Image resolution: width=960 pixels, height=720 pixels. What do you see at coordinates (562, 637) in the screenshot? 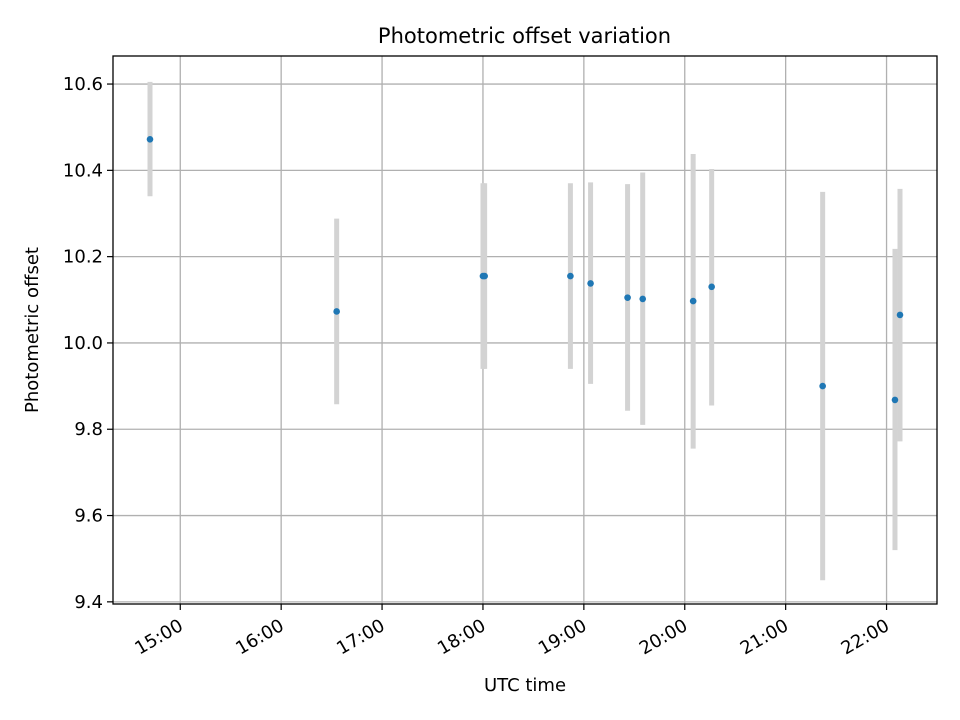
I see `x-tick-label: 19:00` at bounding box center [562, 637].